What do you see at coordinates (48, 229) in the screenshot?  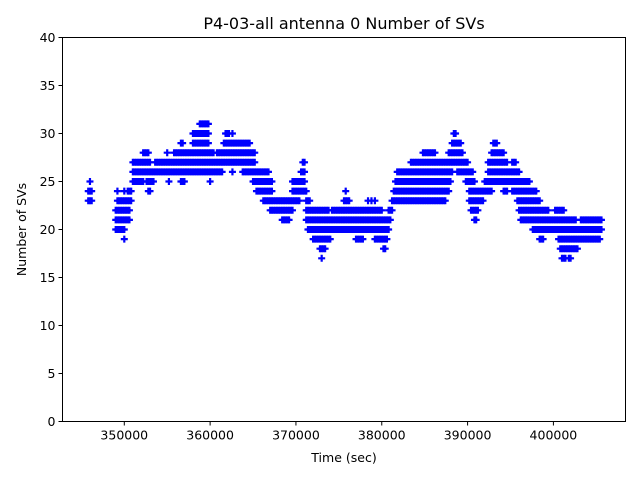 I see `y-tick-label: 20` at bounding box center [48, 229].